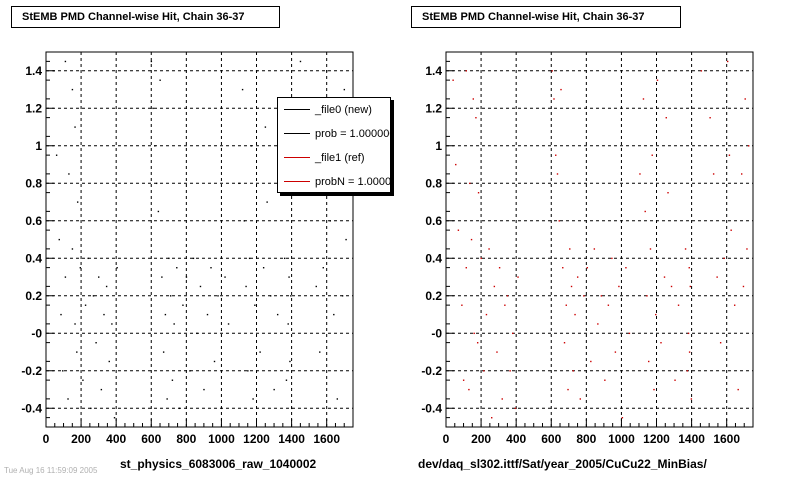  Describe the element at coordinates (33, 296) in the screenshot. I see `y-tick-label: 0.2` at that location.